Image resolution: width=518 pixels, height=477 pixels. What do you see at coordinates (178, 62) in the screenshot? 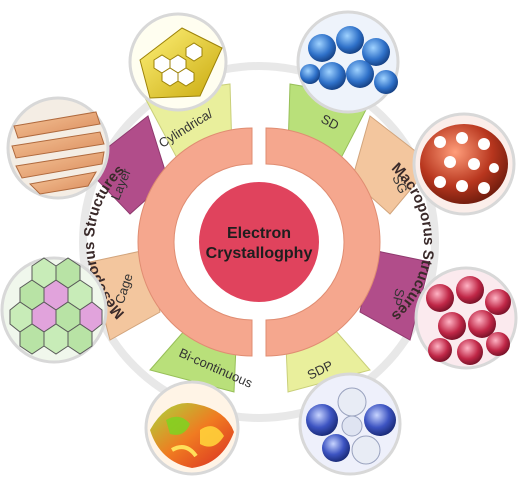
I see `cylindrical-structure-image` at bounding box center [178, 62].